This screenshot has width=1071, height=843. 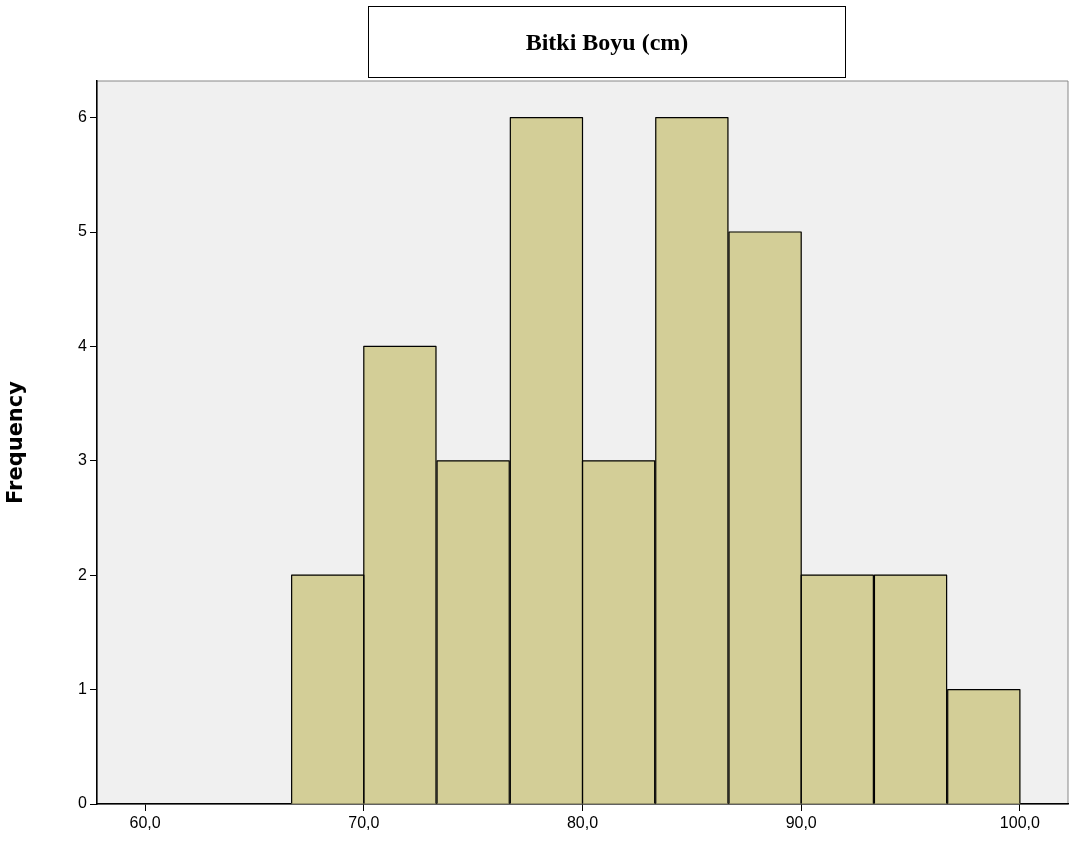 I want to click on y-tick-label: 2, so click(x=83, y=574).